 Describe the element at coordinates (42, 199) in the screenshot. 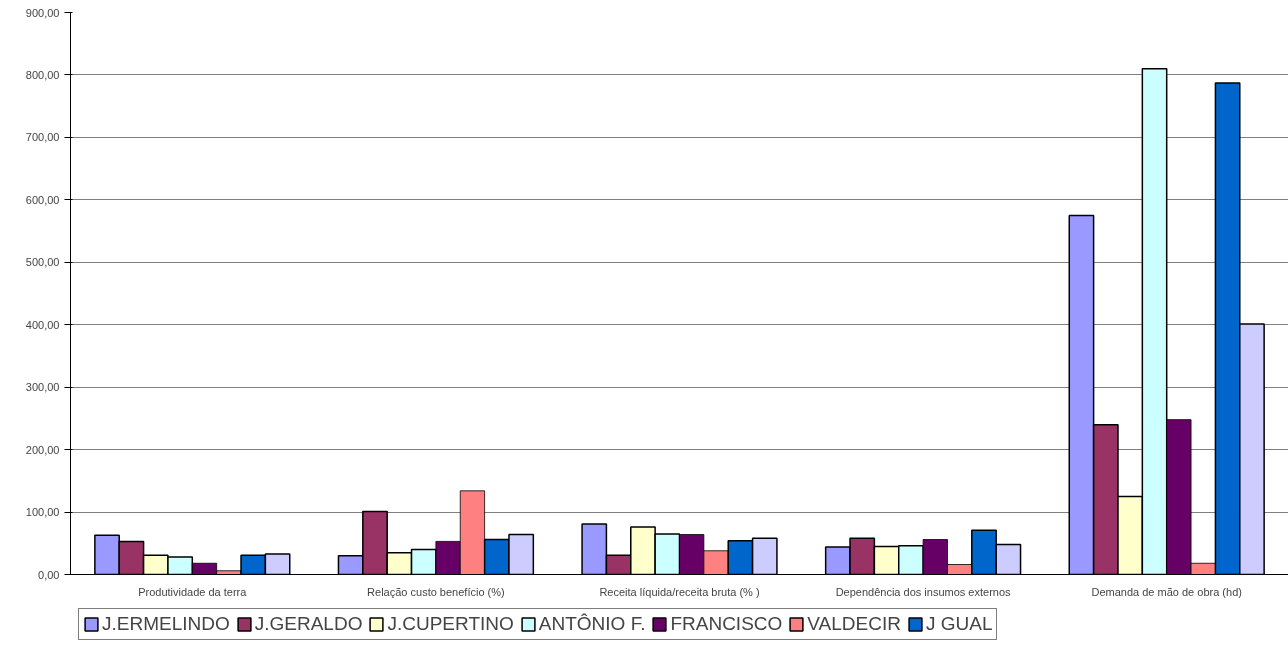

I see `y-tick-label: 600,00` at that location.